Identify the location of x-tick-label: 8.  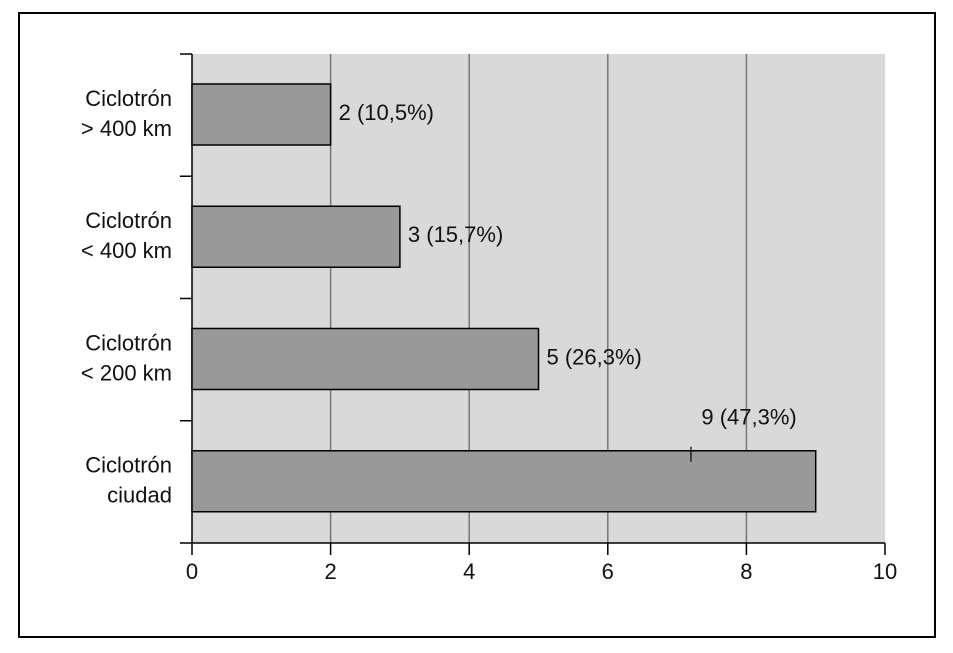
(746, 571).